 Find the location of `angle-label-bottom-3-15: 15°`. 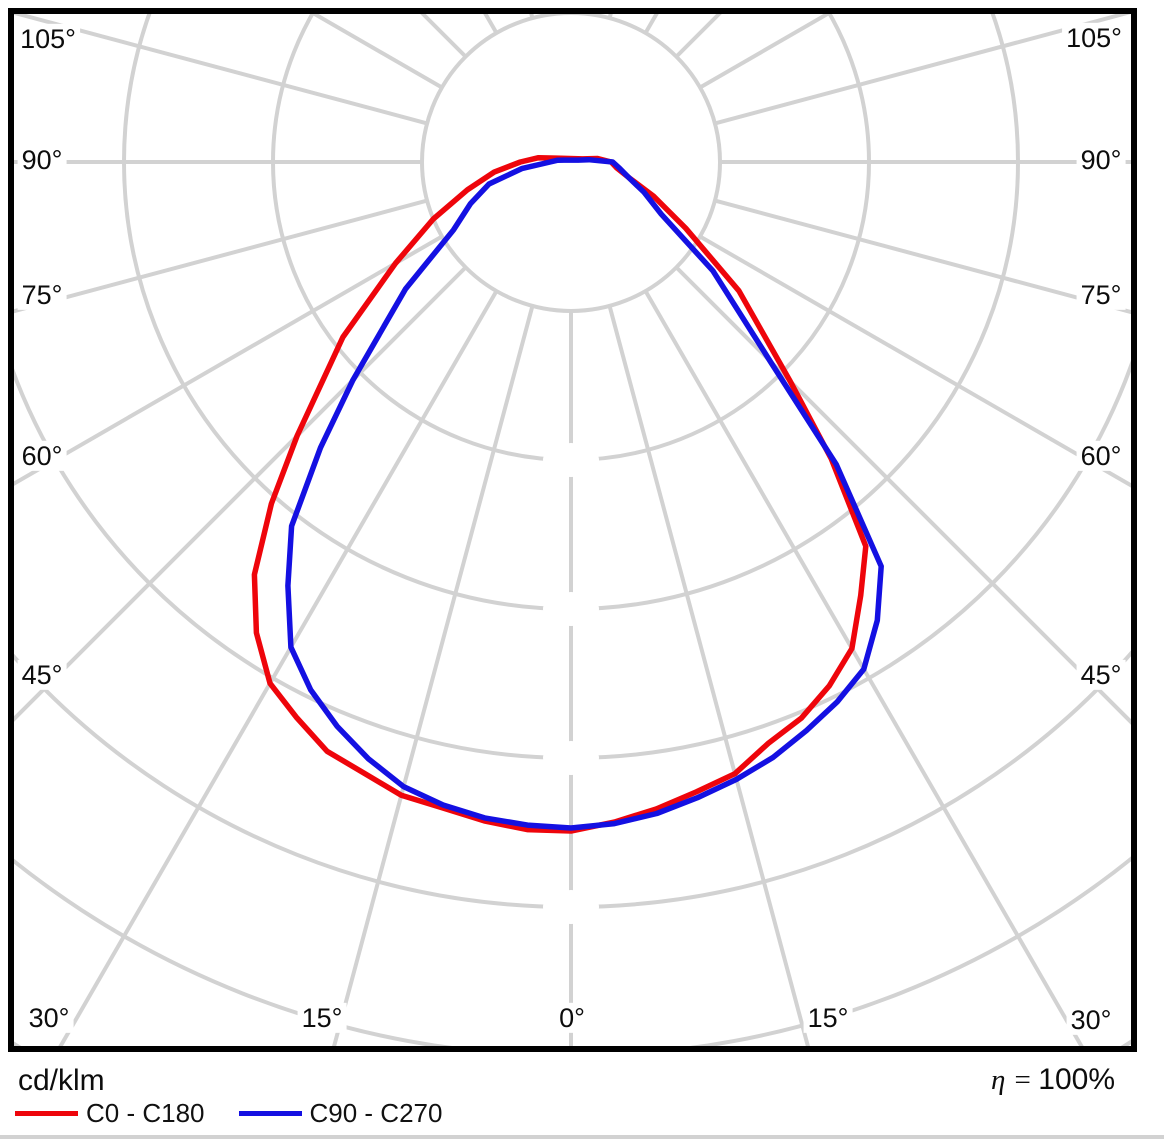

angle-label-bottom-3-15: 15° is located at coordinates (828, 1018).